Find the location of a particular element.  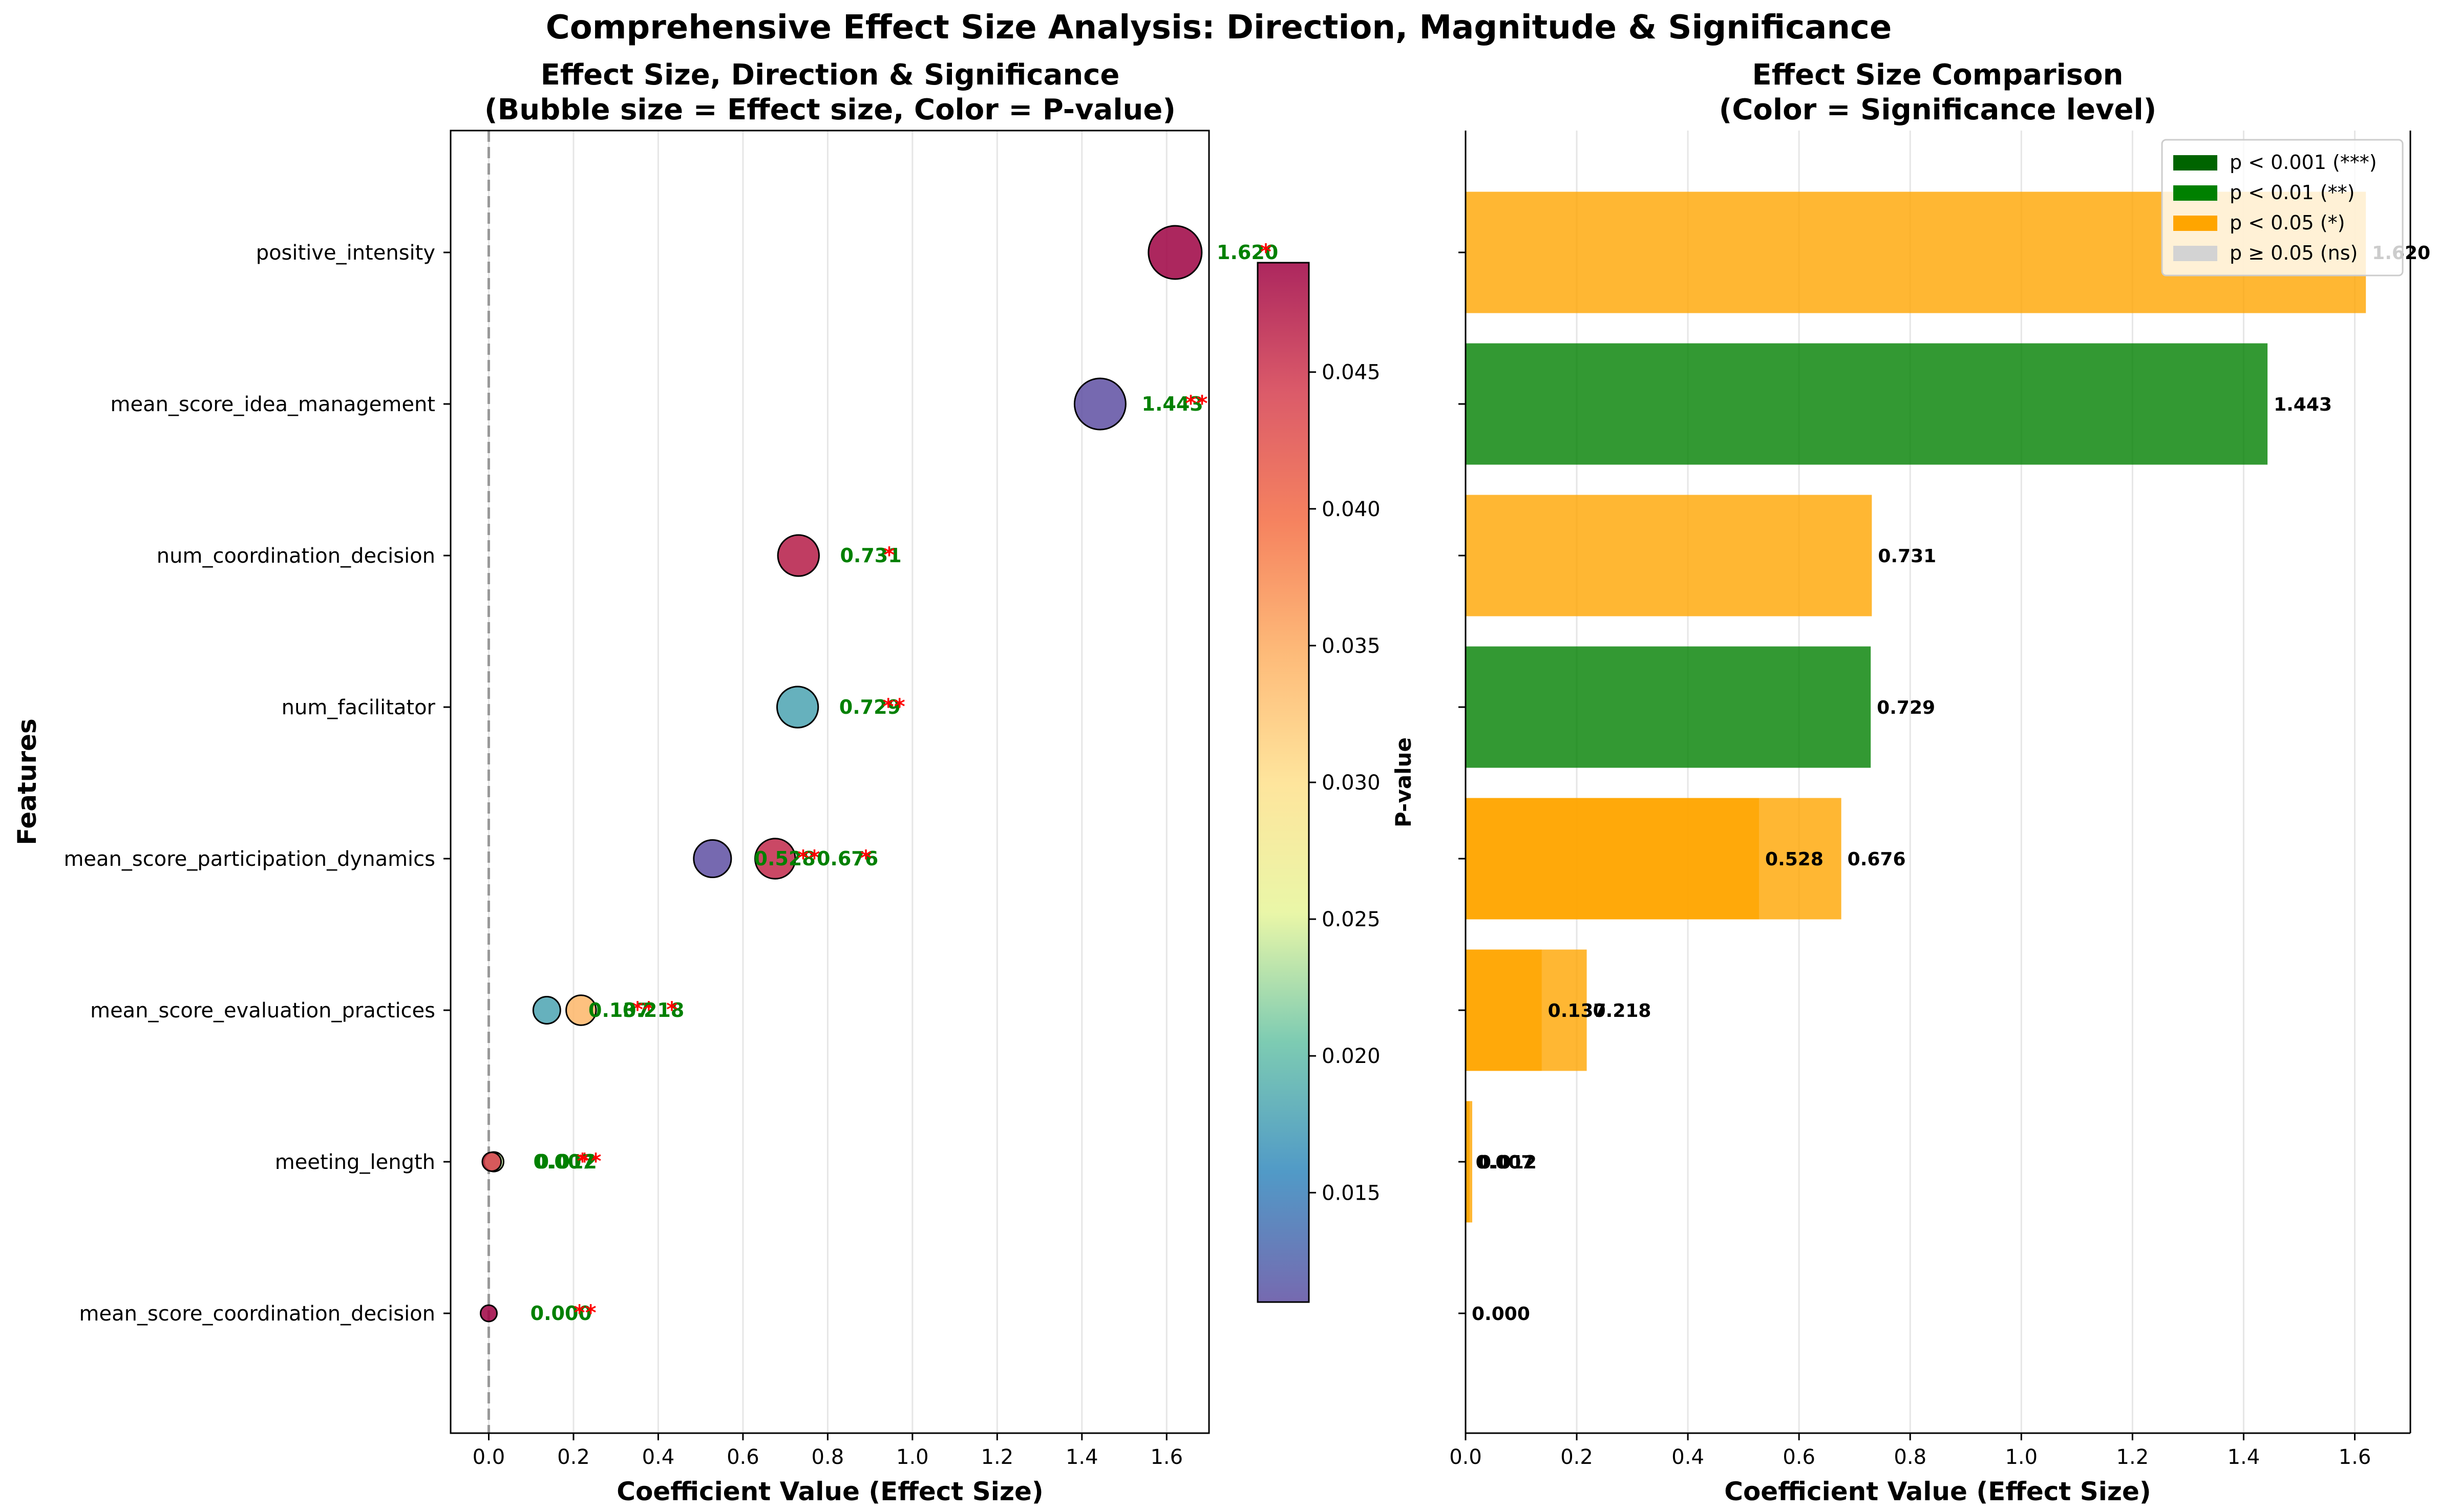

colorbar-tick-label: 0.025 is located at coordinates (1352, 919).